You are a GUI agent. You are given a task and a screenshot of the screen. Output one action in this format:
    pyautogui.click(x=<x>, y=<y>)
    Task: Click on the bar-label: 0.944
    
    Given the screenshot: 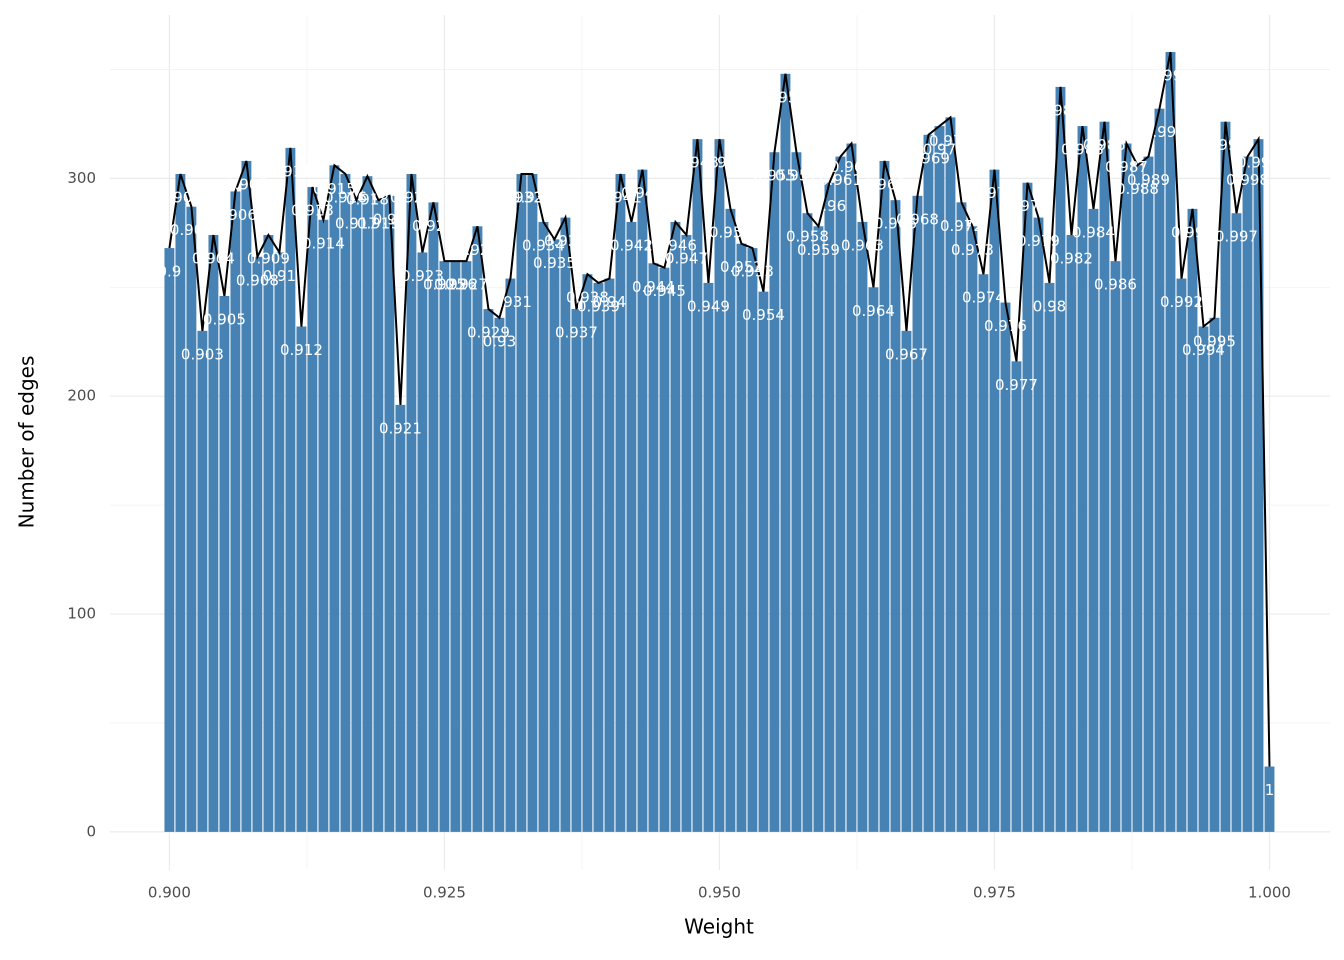 What is the action you would take?
    pyautogui.click(x=653, y=287)
    